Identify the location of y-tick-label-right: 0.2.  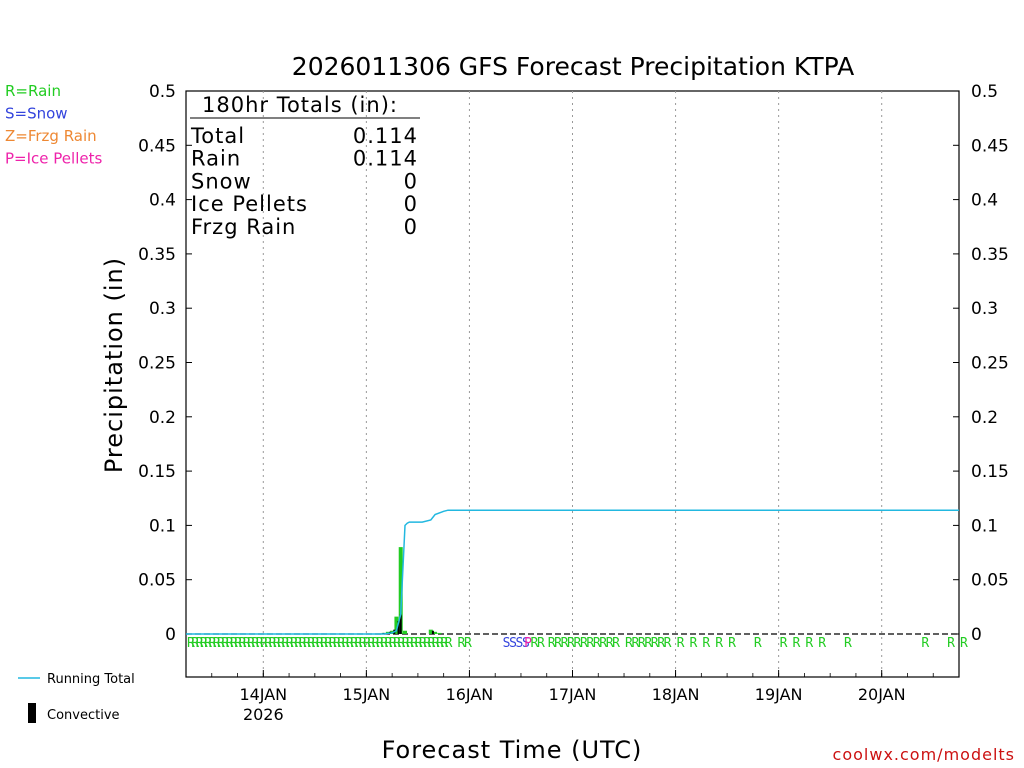
(984, 418).